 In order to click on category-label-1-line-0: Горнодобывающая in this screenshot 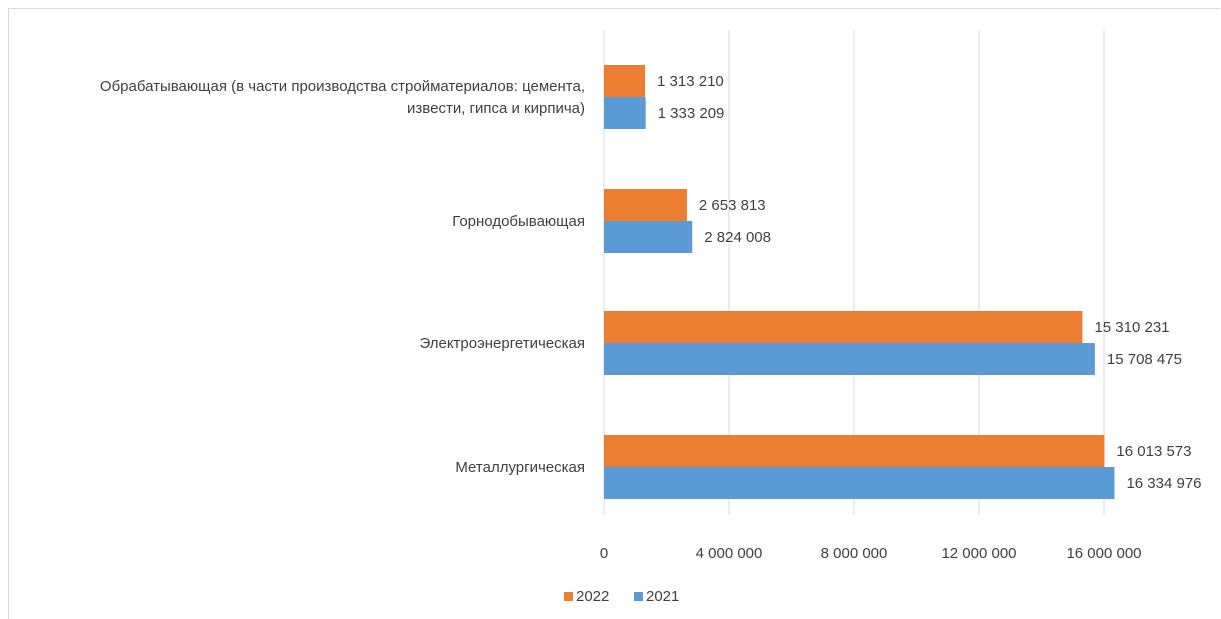, I will do `click(518, 221)`.